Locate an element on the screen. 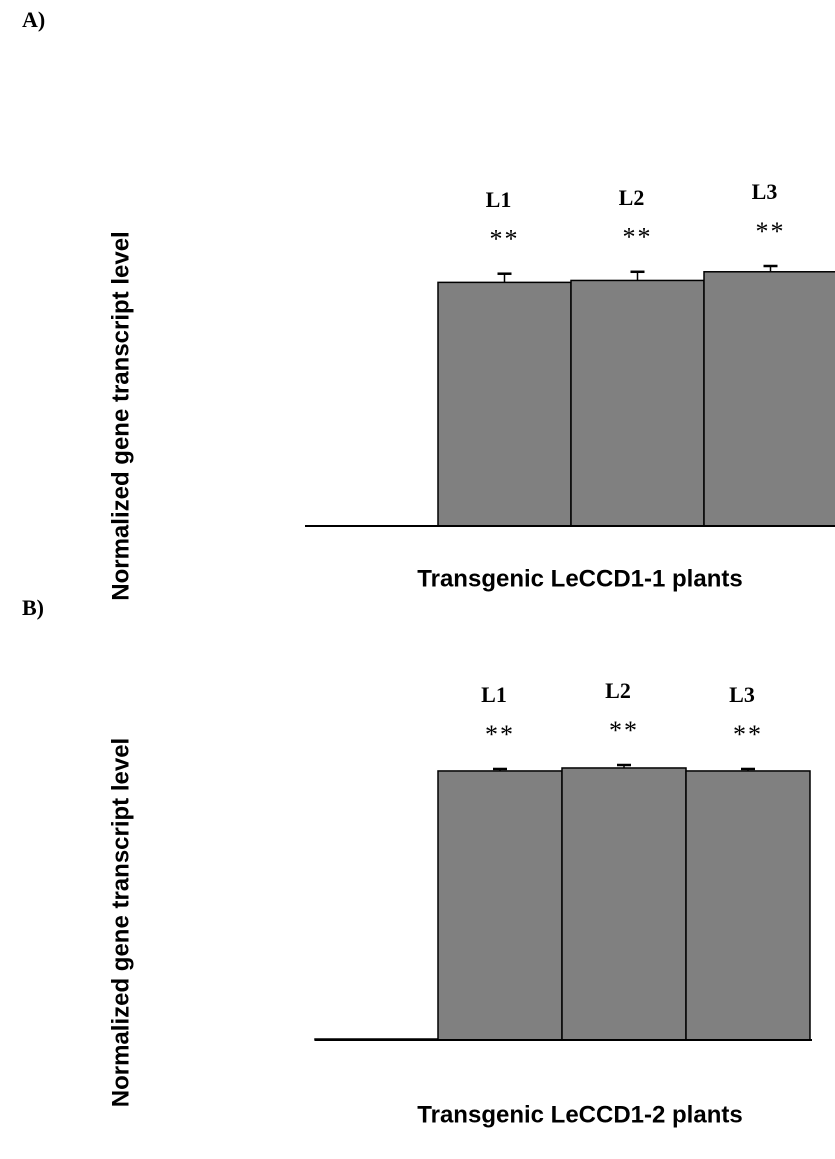 This screenshot has width=835, height=1159. panel-label: B) is located at coordinates (33, 607).